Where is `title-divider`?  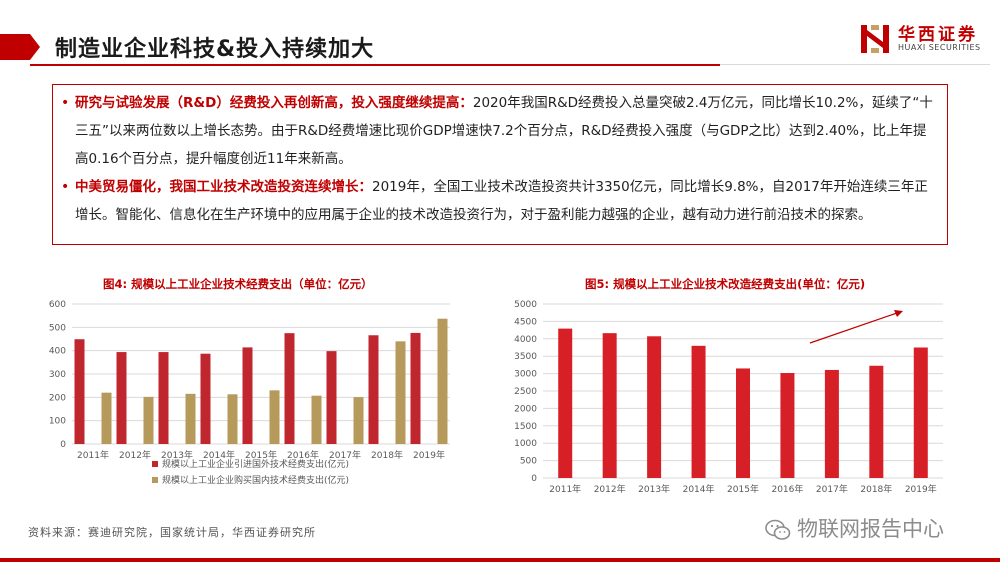
title-divider is located at coordinates (375, 65).